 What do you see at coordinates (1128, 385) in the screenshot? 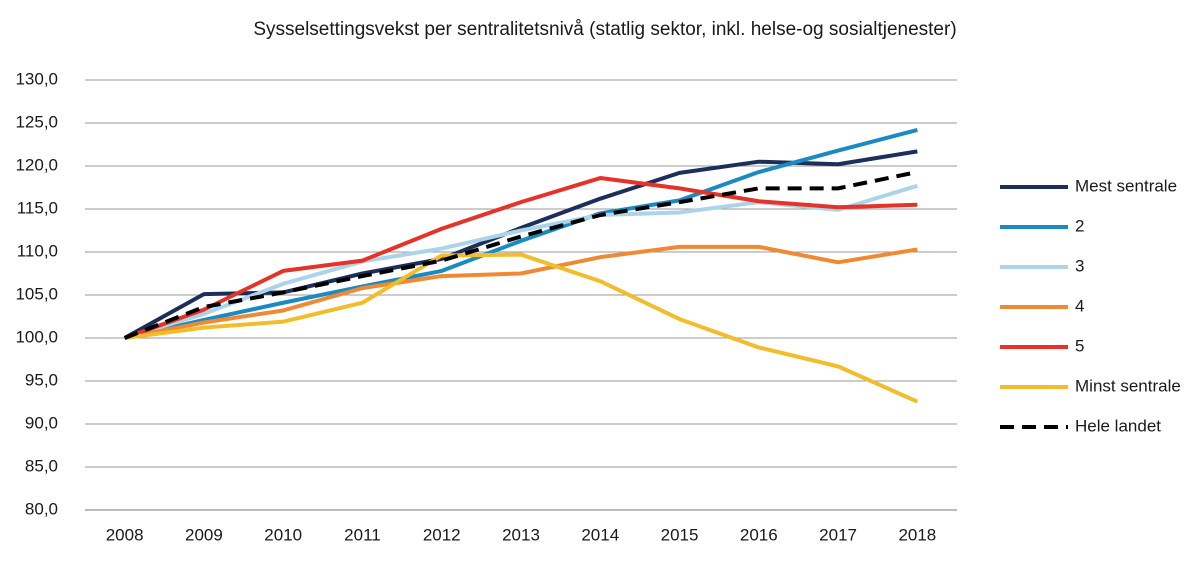
I see `legend-label: Minst sentrale` at bounding box center [1128, 385].